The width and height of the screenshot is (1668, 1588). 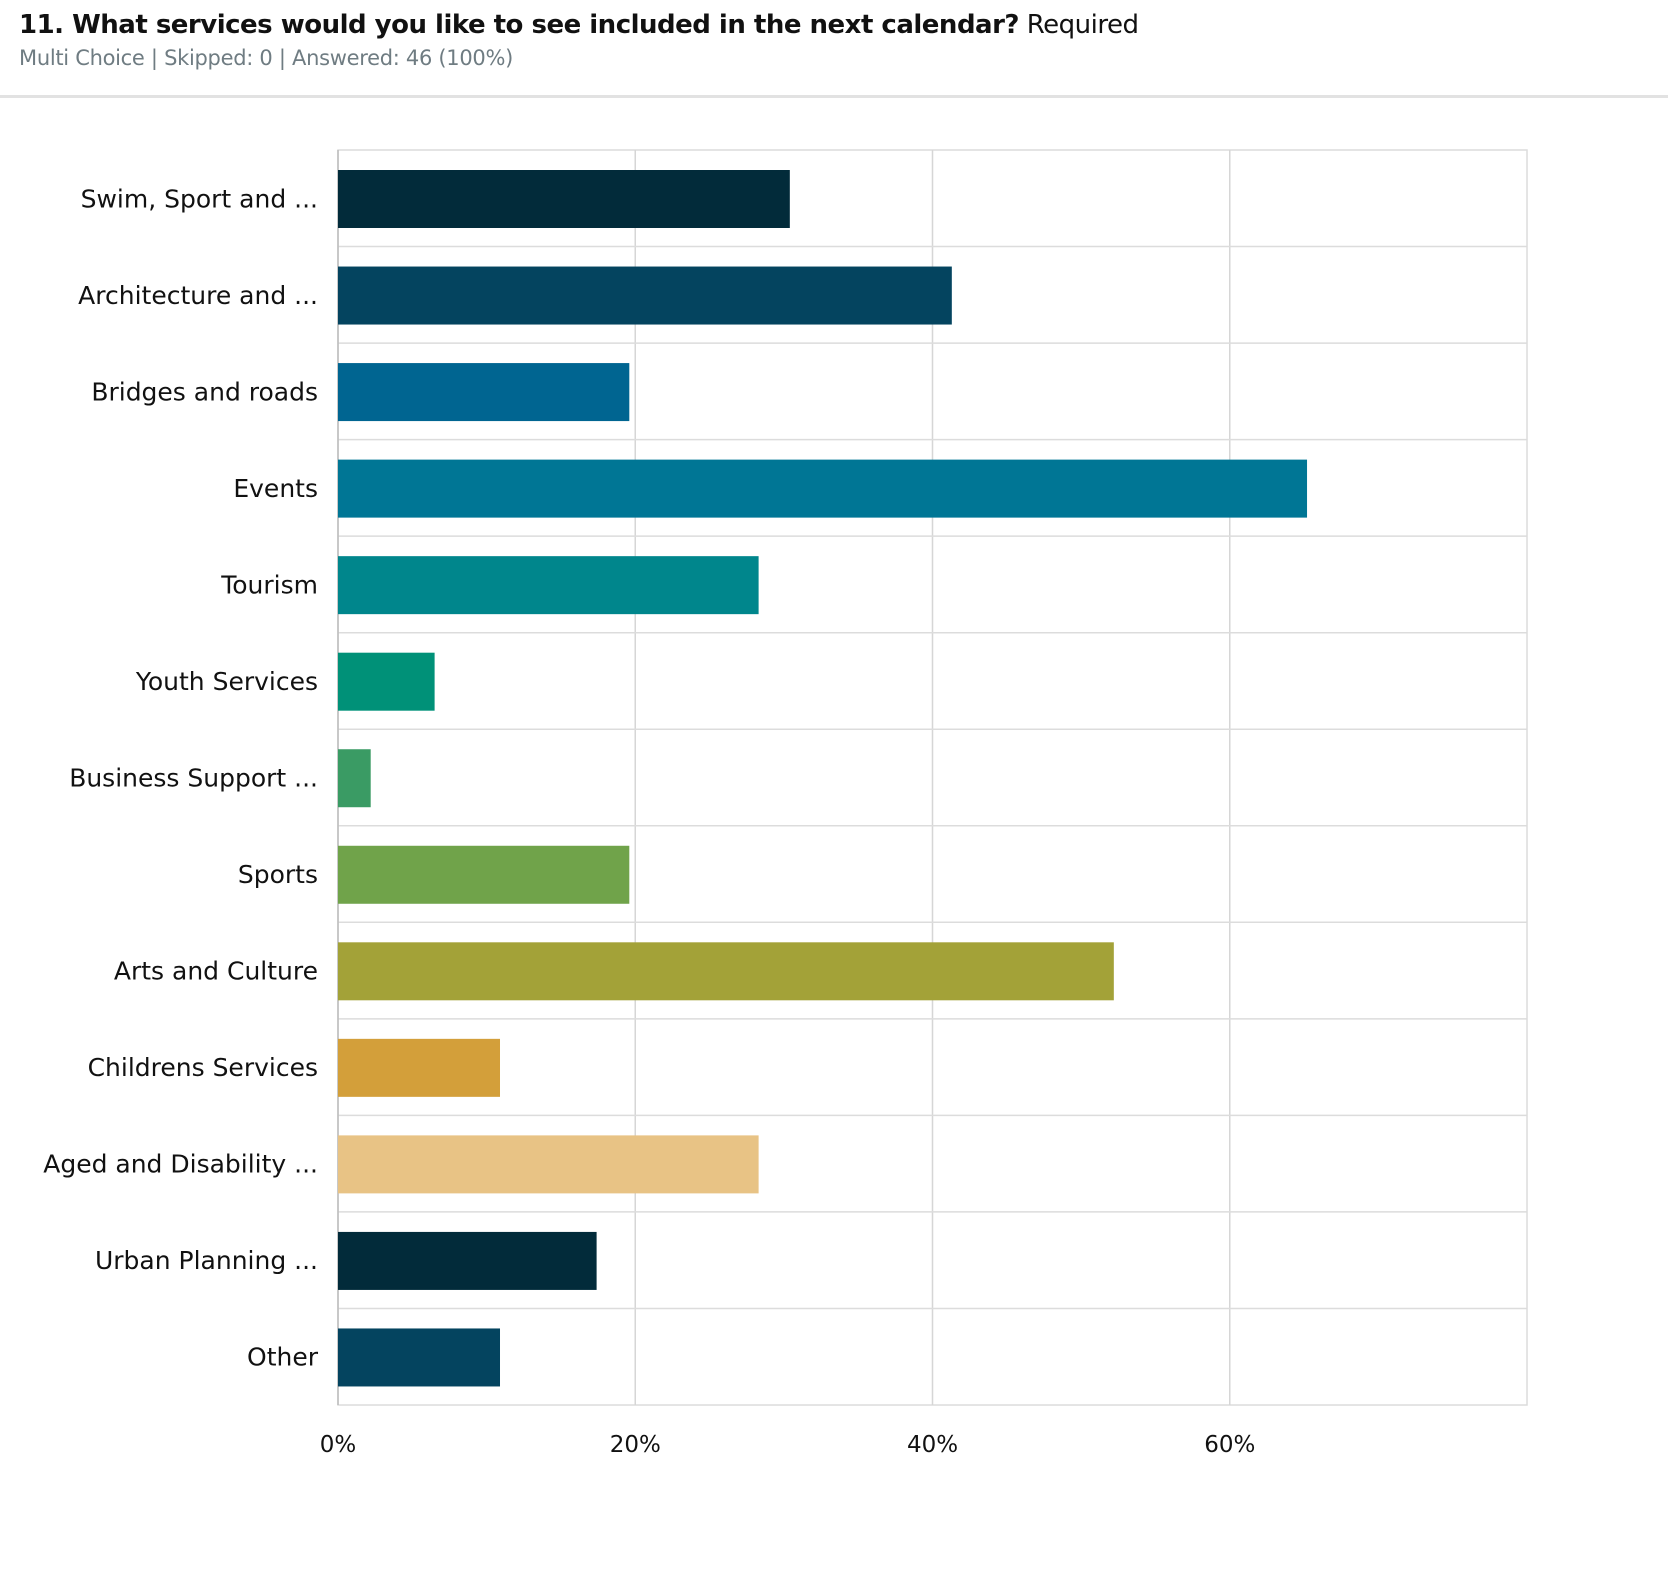 I want to click on answered-count: Answered: 46 (100%), so click(x=403, y=58).